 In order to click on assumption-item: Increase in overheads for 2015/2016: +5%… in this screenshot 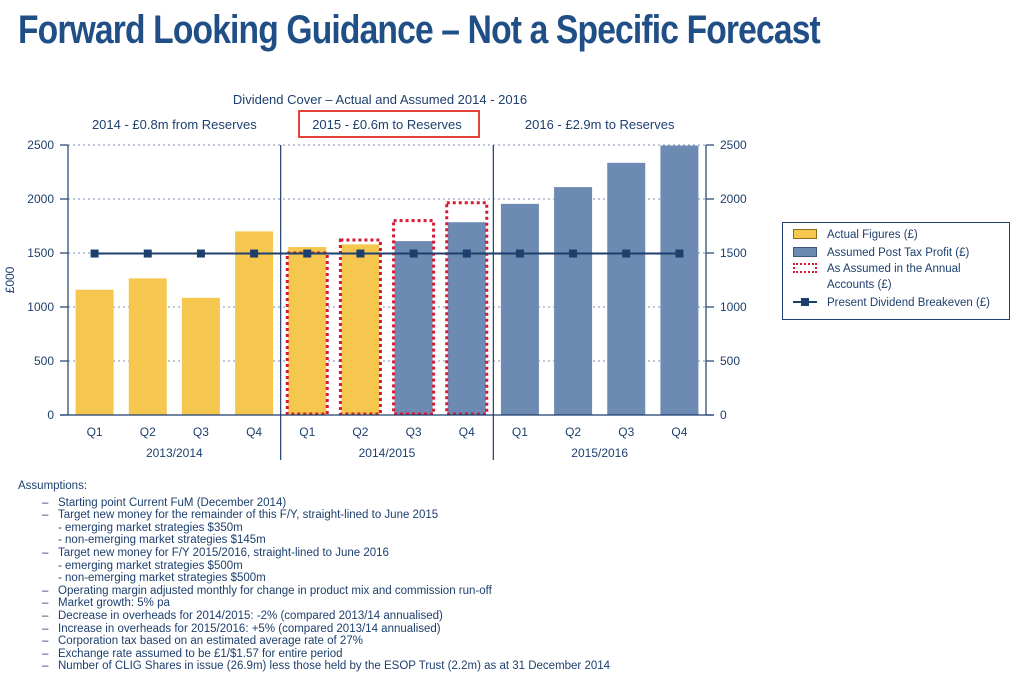, I will do `click(314, 629)`.